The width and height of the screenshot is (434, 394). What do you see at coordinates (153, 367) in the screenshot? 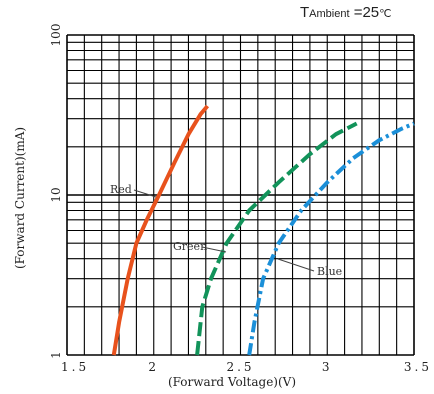
I see `x-tick-label: 2` at bounding box center [153, 367].